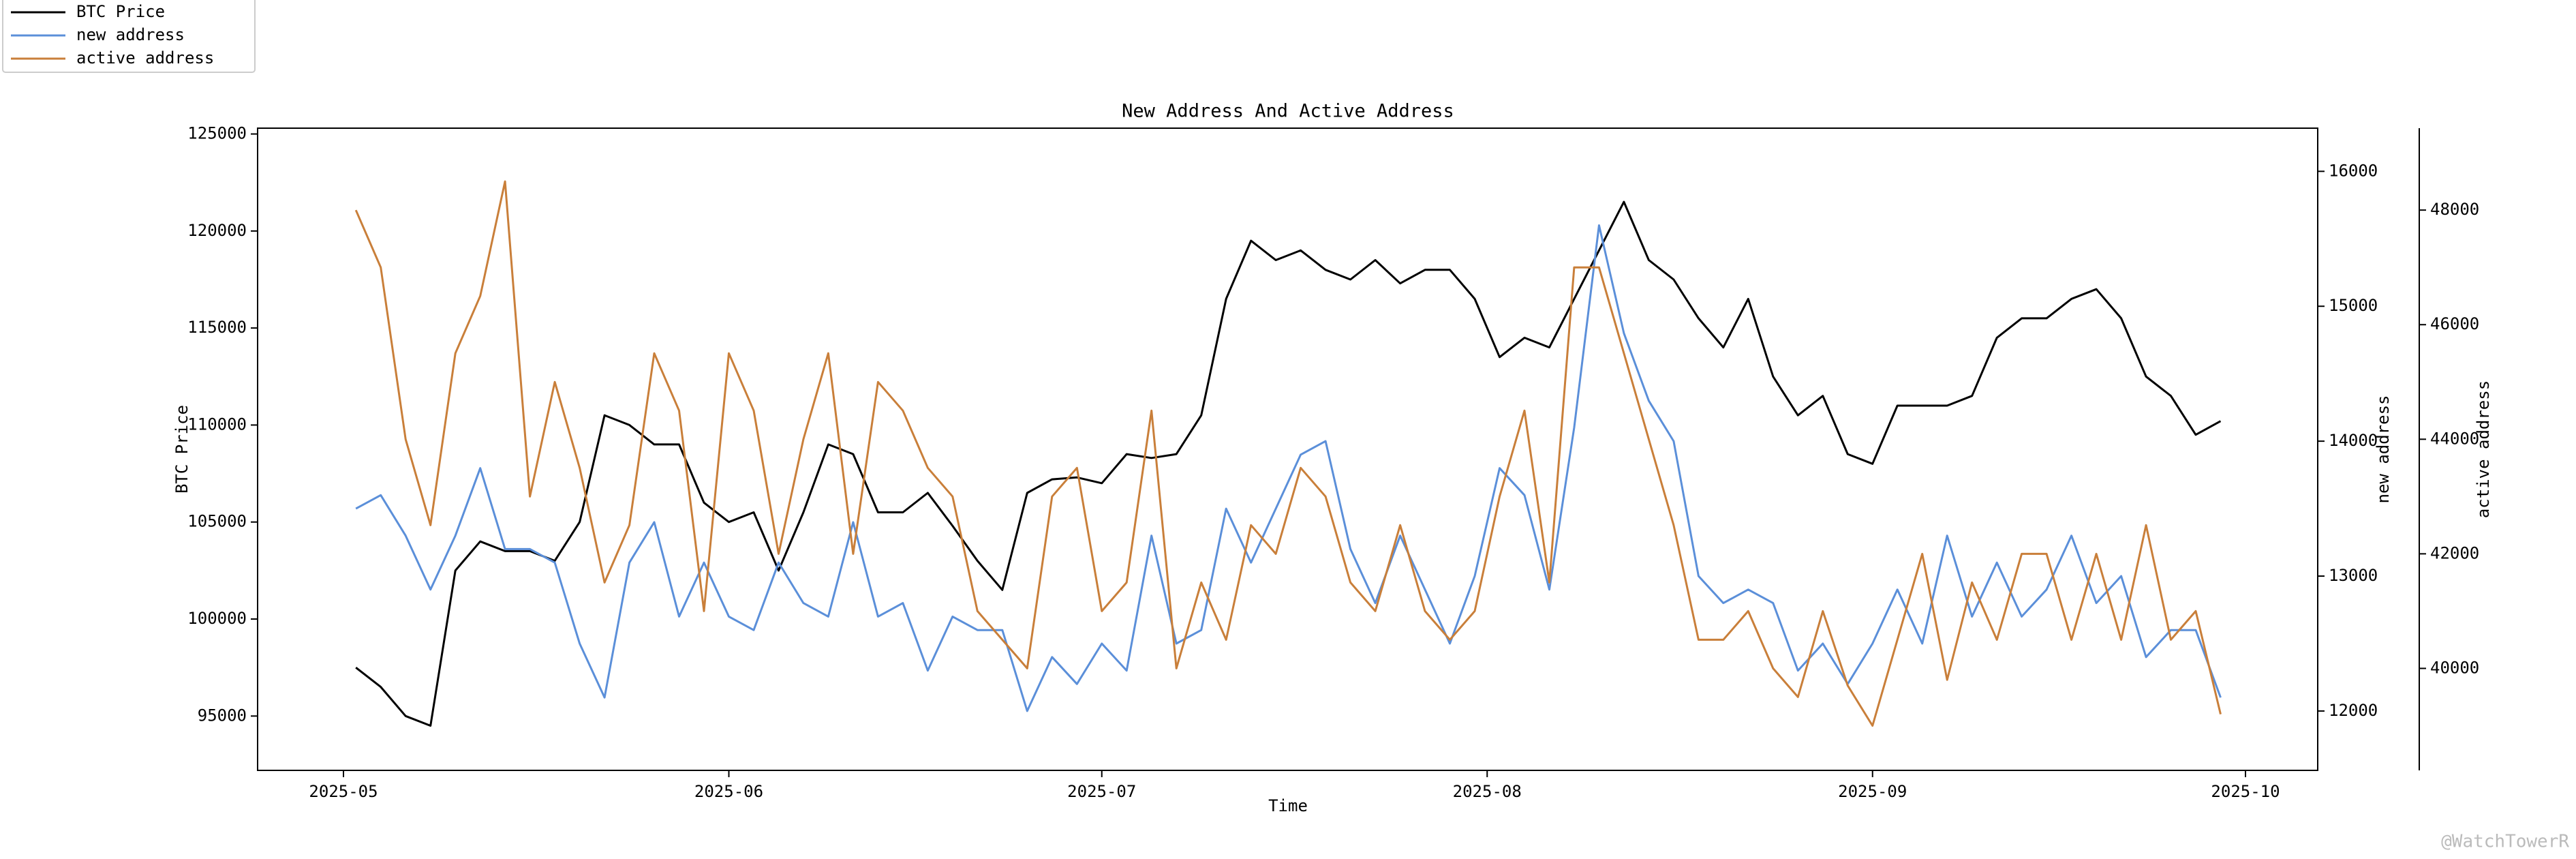 This screenshot has width=2576, height=859. What do you see at coordinates (217, 424) in the screenshot?
I see `yticks-label: 110000` at bounding box center [217, 424].